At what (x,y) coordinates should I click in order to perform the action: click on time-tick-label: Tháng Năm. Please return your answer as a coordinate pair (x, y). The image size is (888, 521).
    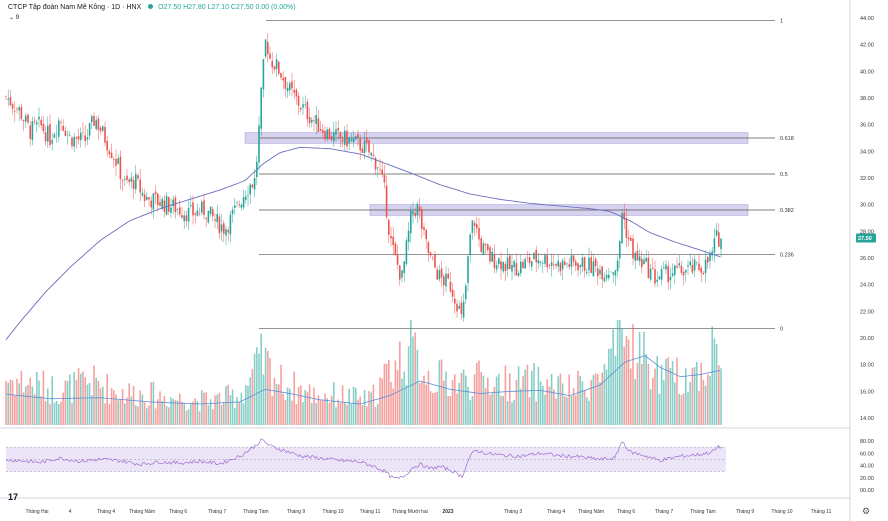
    Looking at the image, I should click on (591, 512).